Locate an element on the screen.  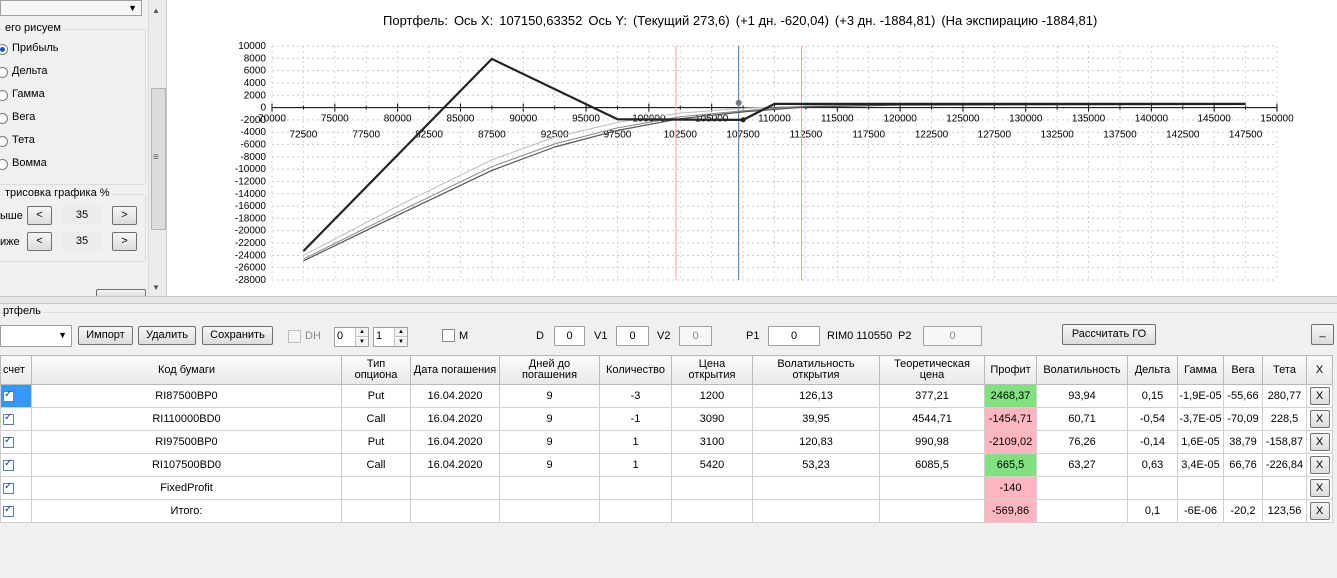
minimize-button: _ is located at coordinates (1322, 334).